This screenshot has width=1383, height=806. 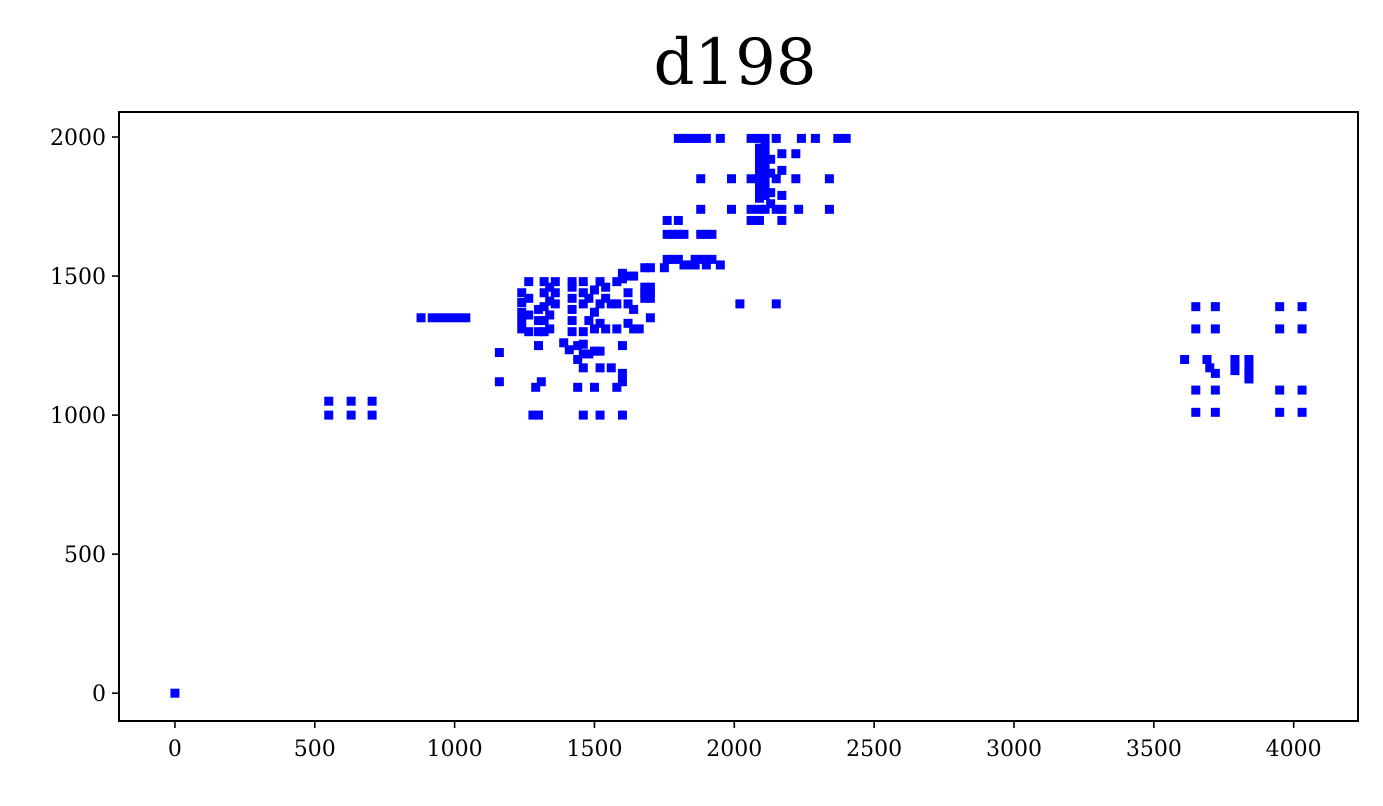 What do you see at coordinates (175, 749) in the screenshot?
I see `x-tick-label: 0` at bounding box center [175, 749].